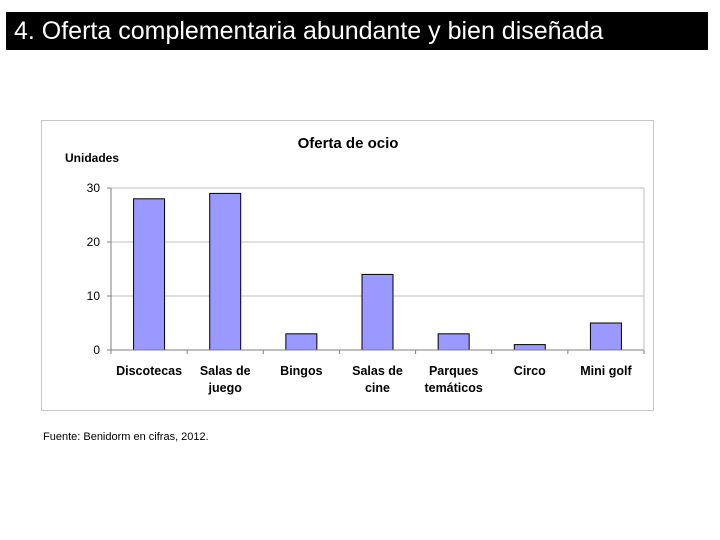 This screenshot has width=720, height=540. I want to click on x-tick-label: Circo, so click(530, 371).